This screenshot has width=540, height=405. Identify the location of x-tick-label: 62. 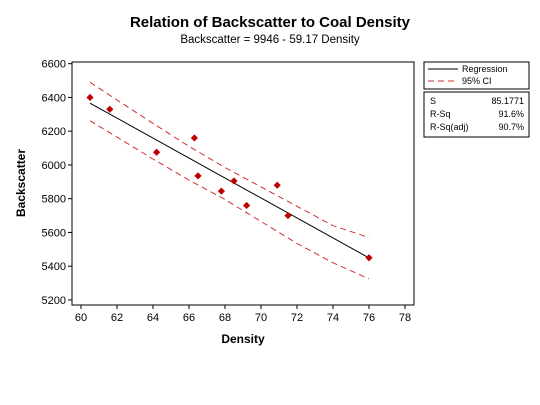
(117, 318).